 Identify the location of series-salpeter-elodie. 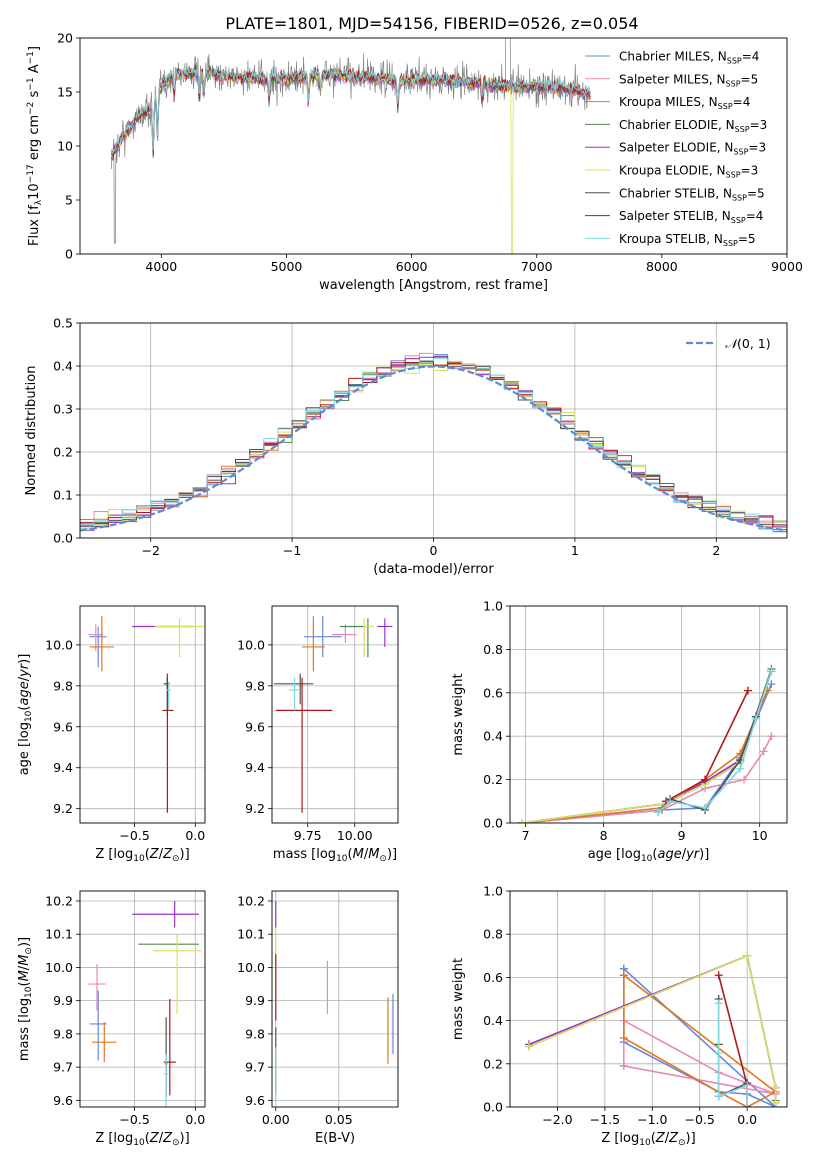
(646, 745).